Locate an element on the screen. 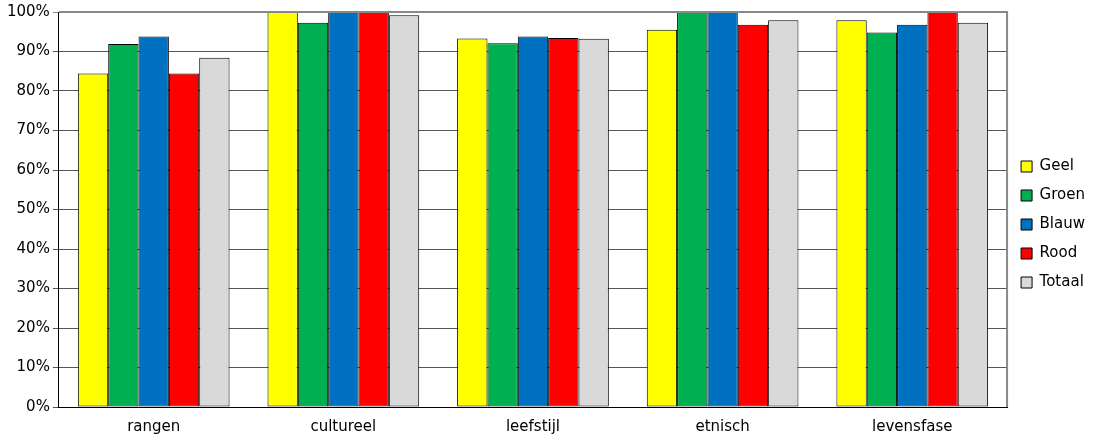 The height and width of the screenshot is (441, 1105). y-tick-label: 80% is located at coordinates (33, 89).